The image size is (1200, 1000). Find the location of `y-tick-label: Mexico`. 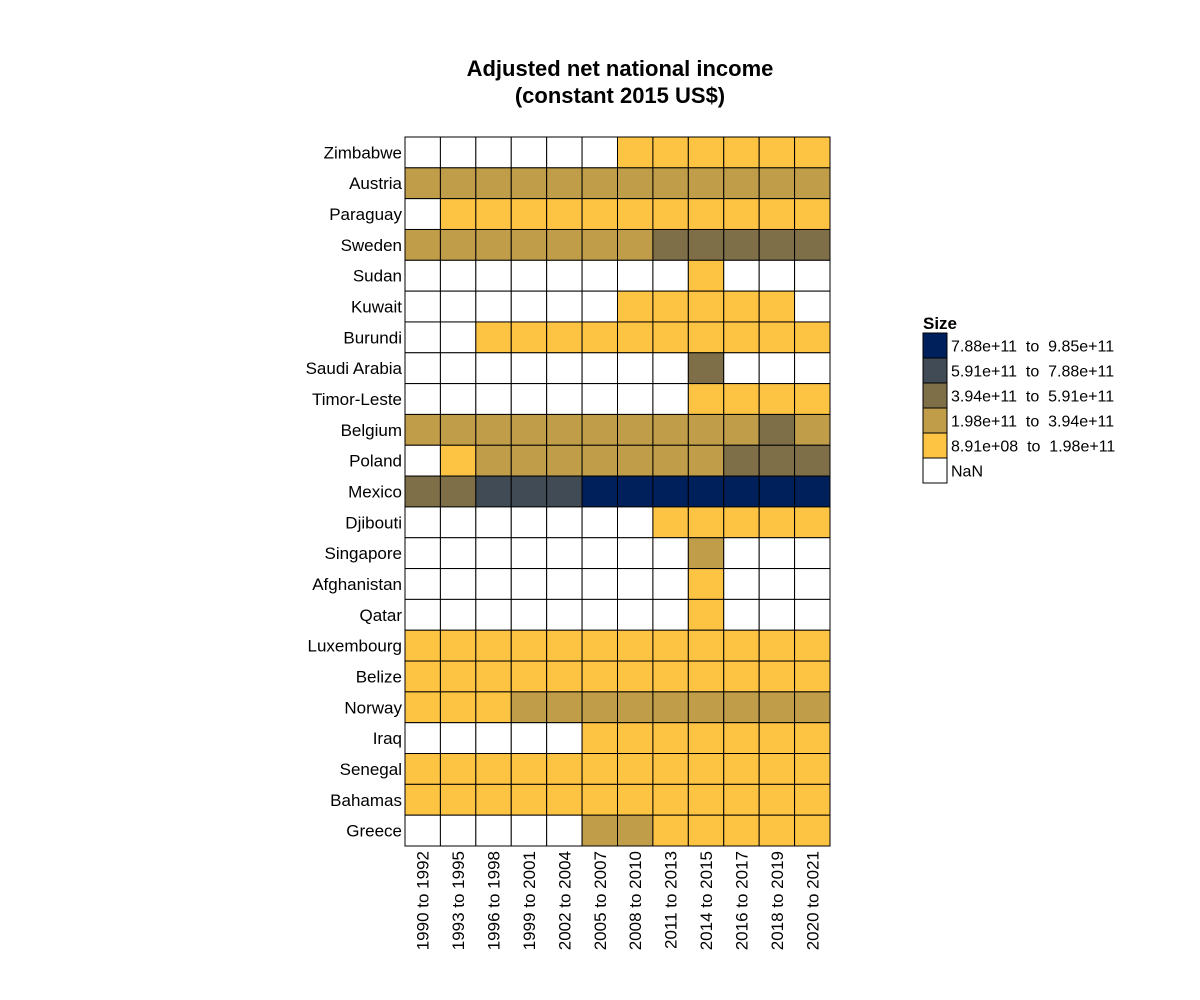

y-tick-label: Mexico is located at coordinates (375, 492).